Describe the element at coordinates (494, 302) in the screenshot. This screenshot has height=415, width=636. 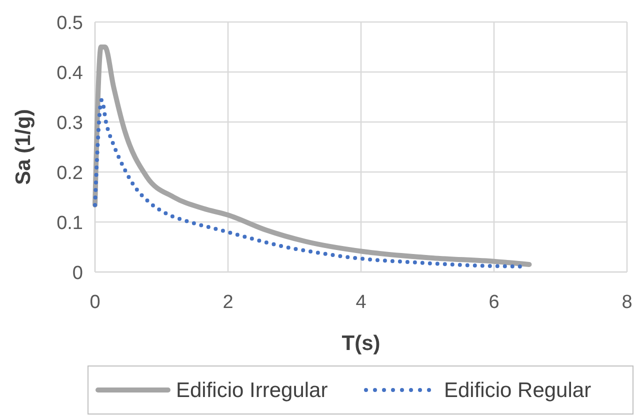
I see `x-tick-label: 6` at that location.